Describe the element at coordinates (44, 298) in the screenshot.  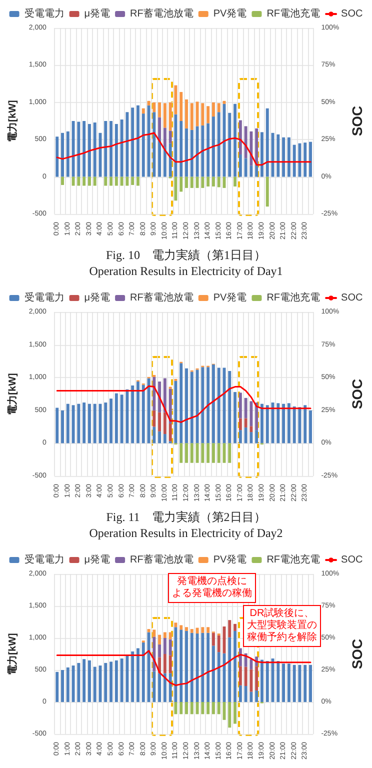
I see `legend-label: 受電電力` at that location.